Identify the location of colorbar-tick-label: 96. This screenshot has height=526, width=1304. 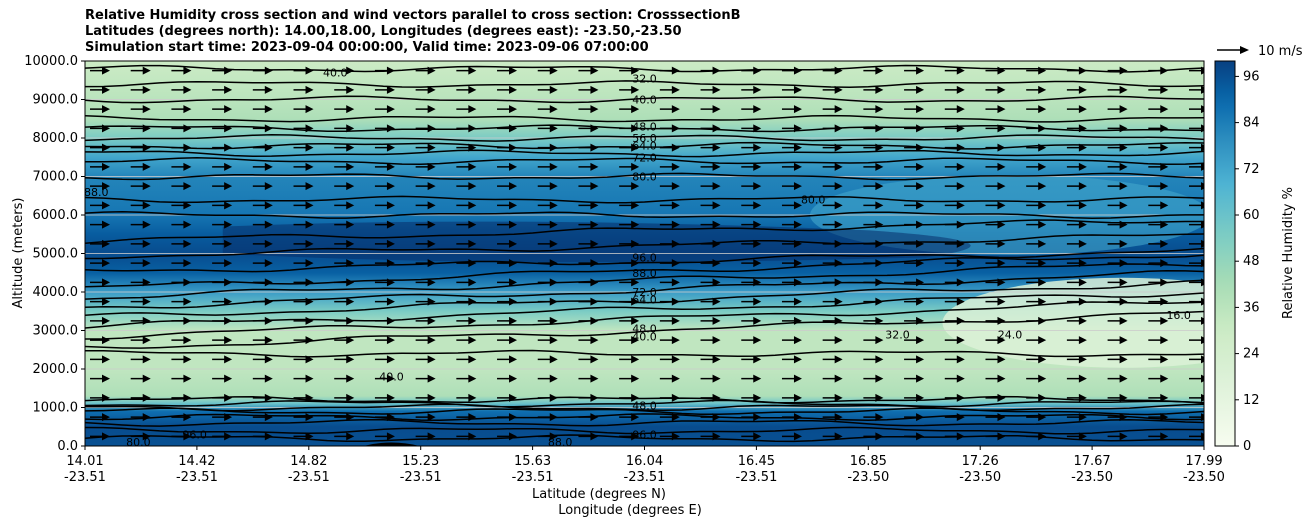
(1251, 76).